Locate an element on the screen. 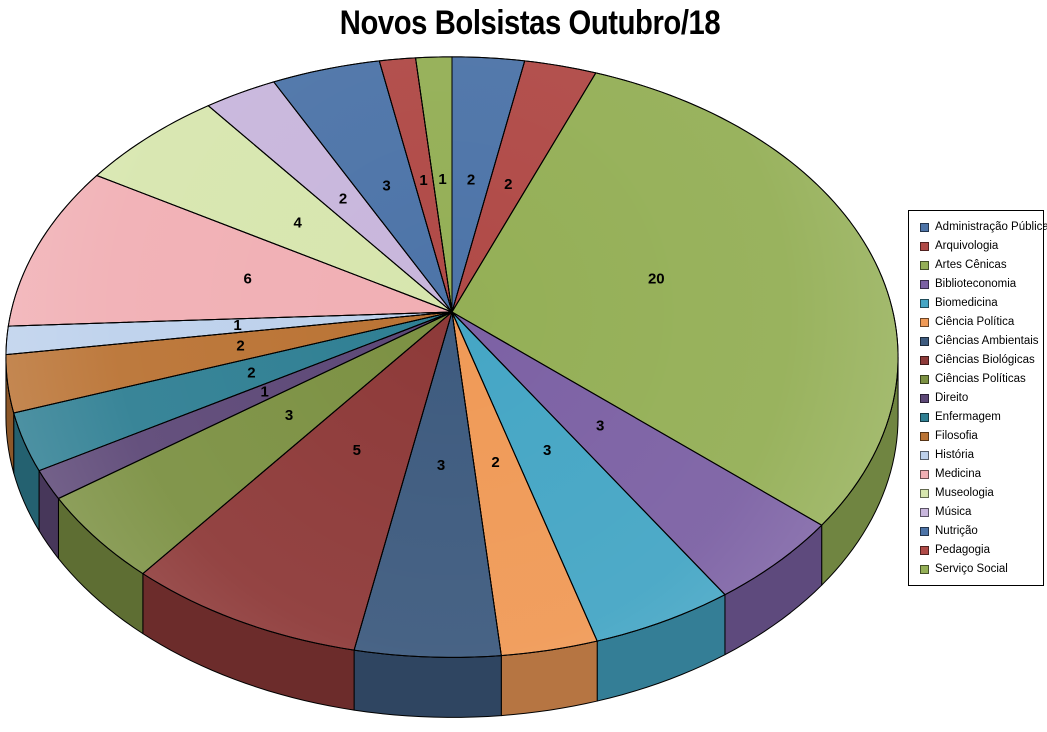  legend-label: Arquivologia is located at coordinates (967, 246).